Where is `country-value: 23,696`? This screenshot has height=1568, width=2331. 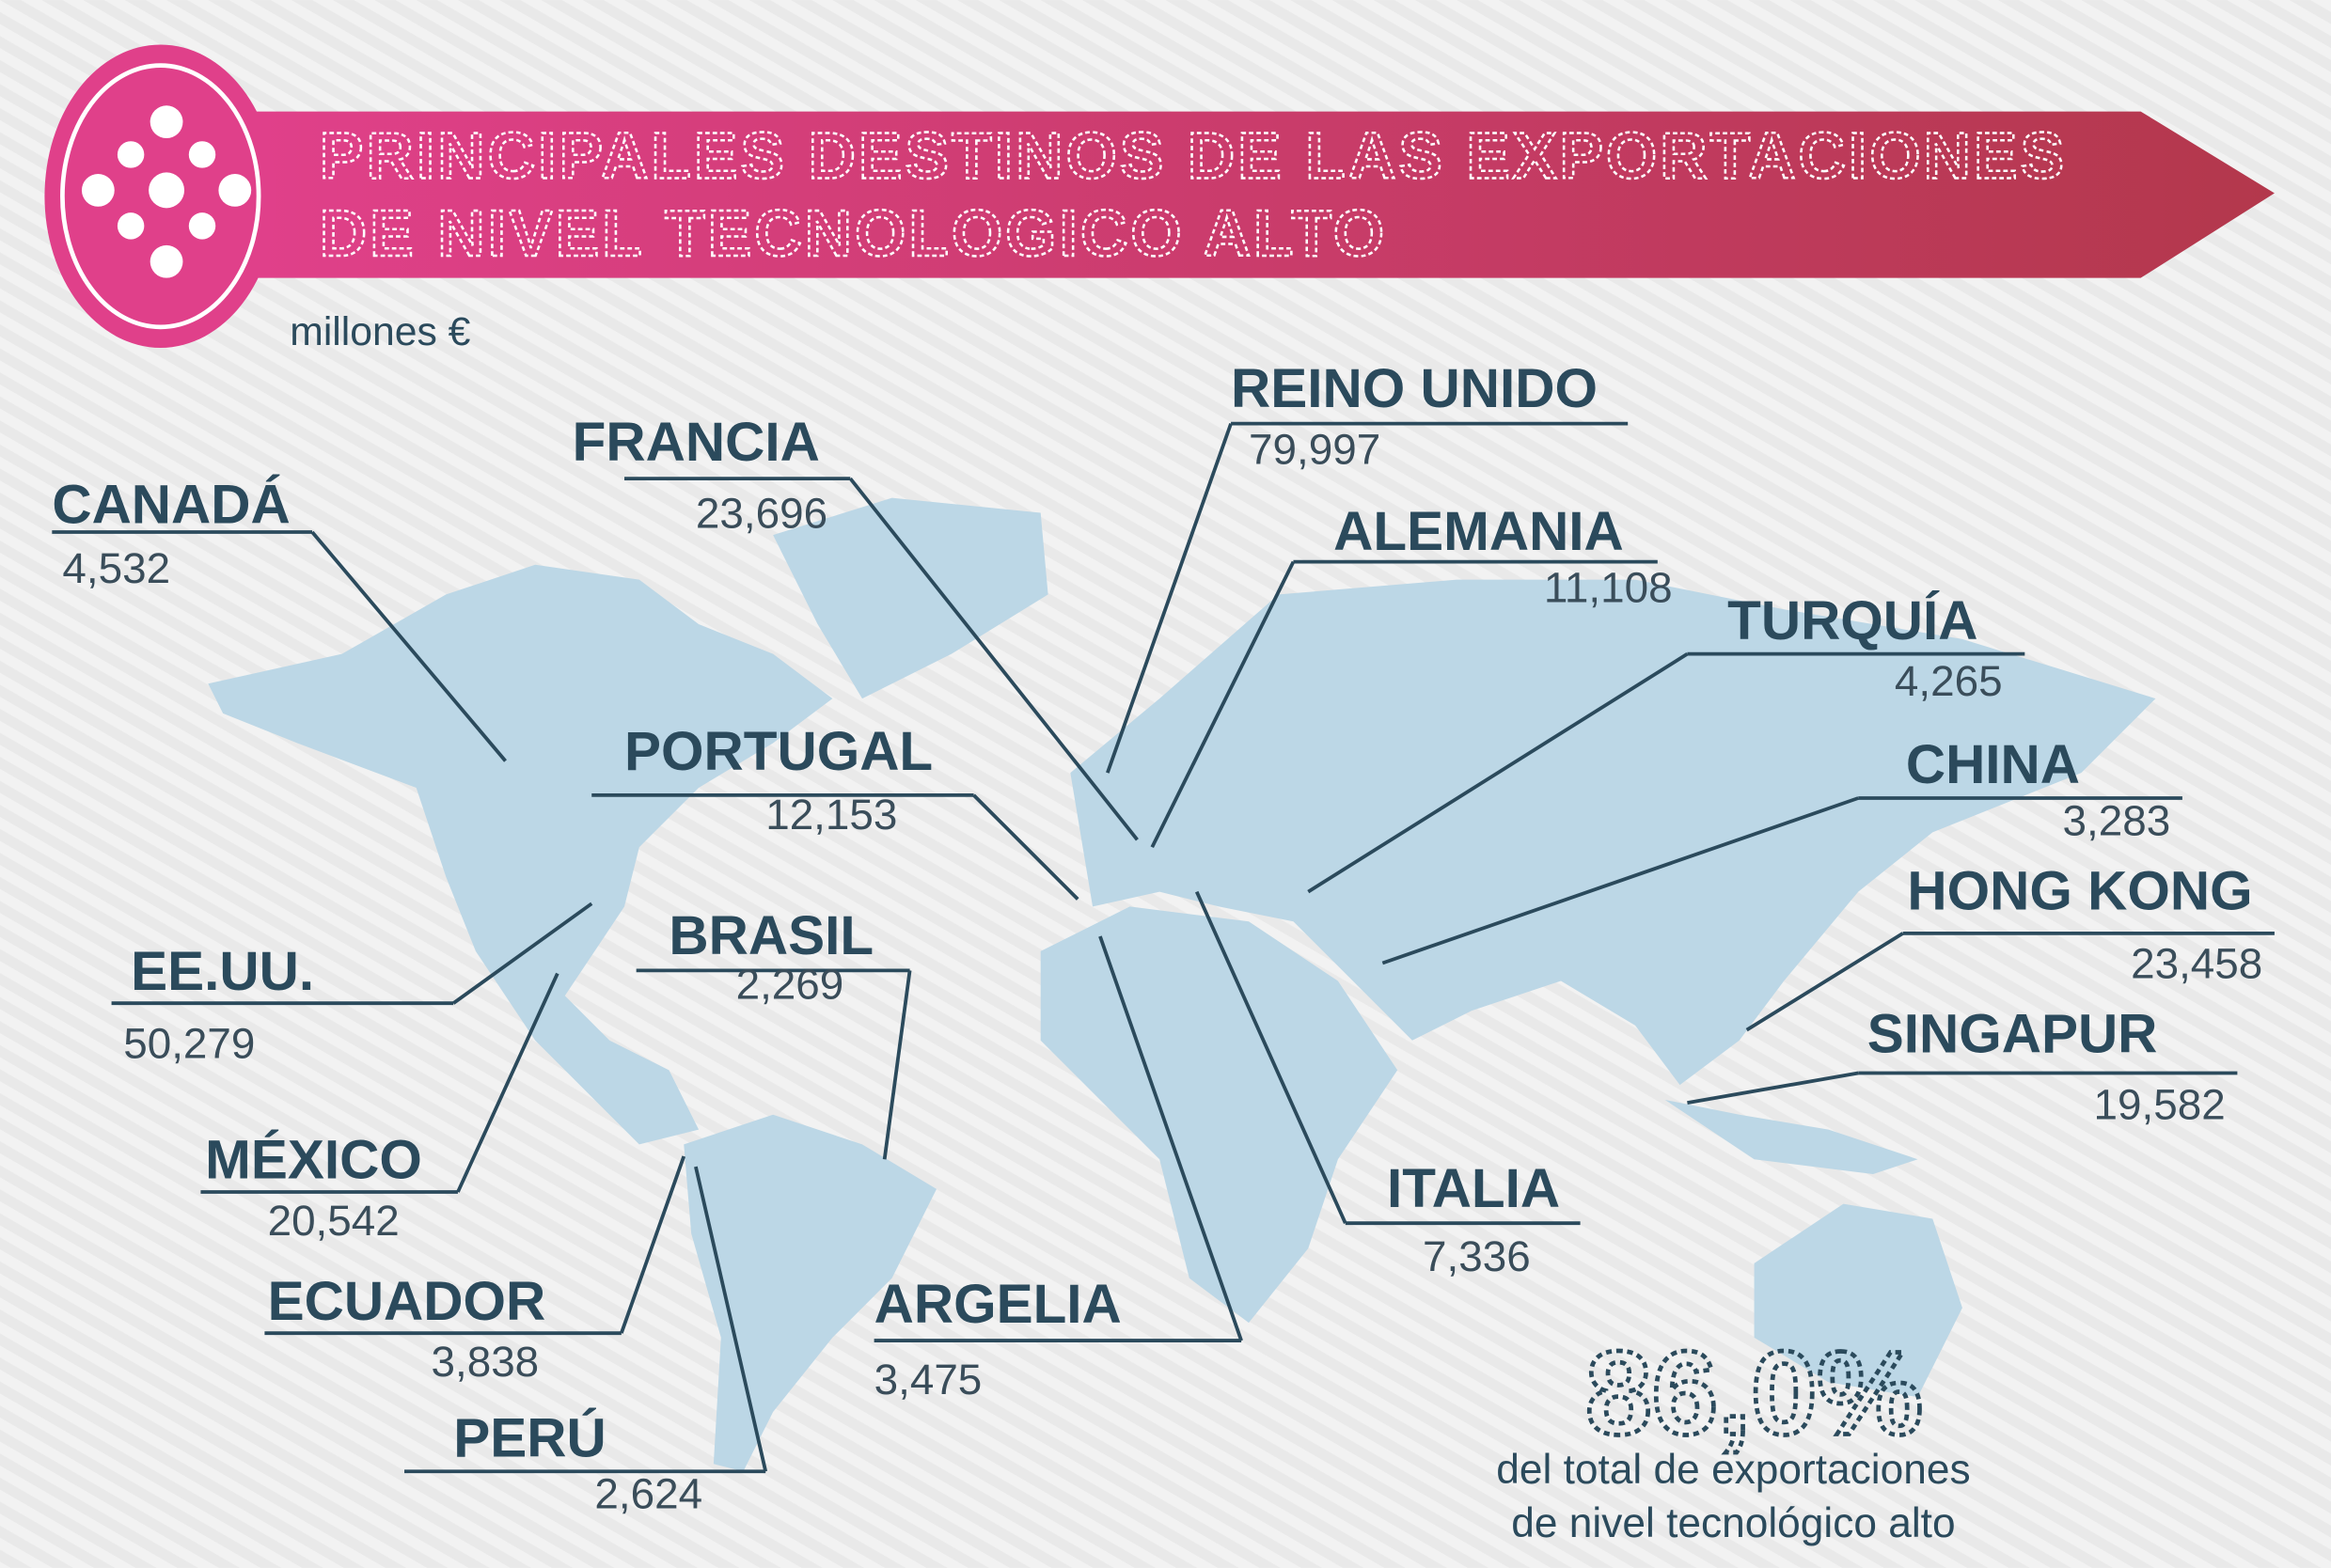 country-value: 23,696 is located at coordinates (762, 513).